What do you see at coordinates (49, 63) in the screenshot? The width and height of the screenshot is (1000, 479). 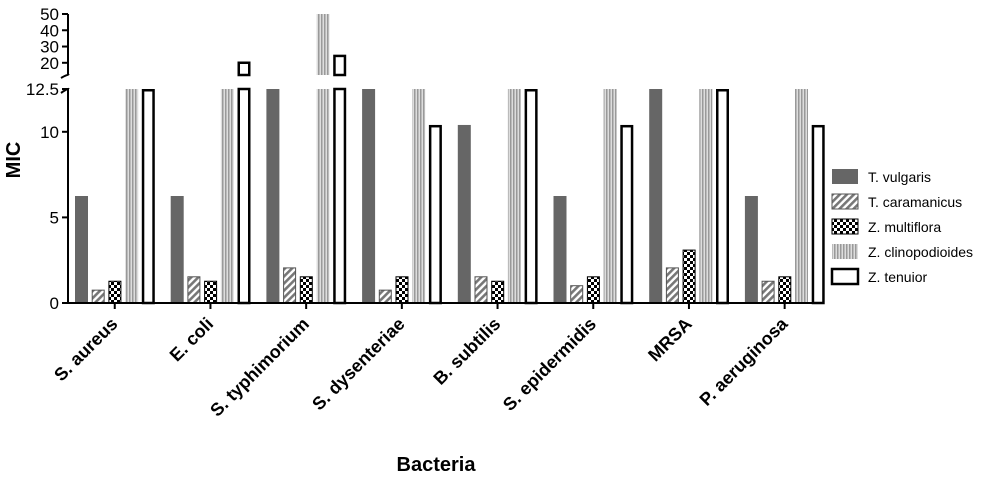 I see `y-tick-label: 20` at bounding box center [49, 63].